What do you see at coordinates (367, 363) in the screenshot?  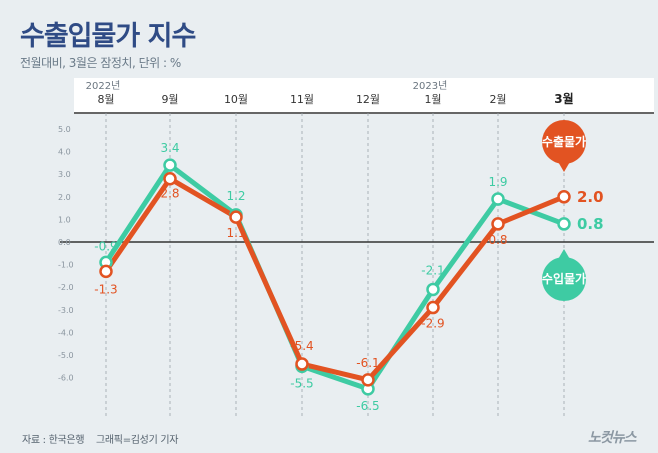 I see `data-label-export: -6.1` at bounding box center [367, 363].